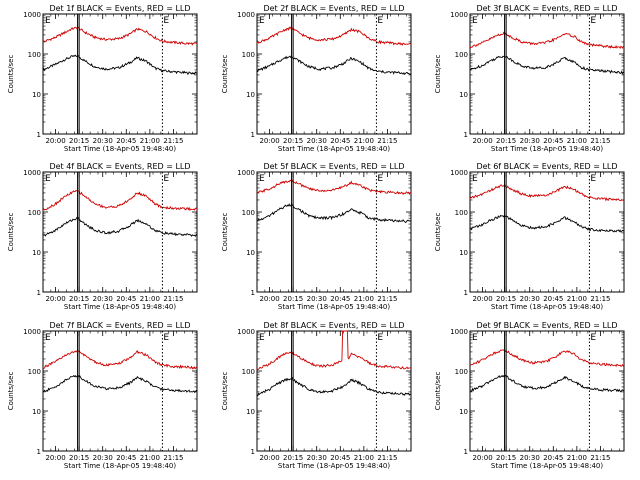  I want to click on panel-title: Det 7f BLACK = Events, RED = LLD, so click(119, 325).